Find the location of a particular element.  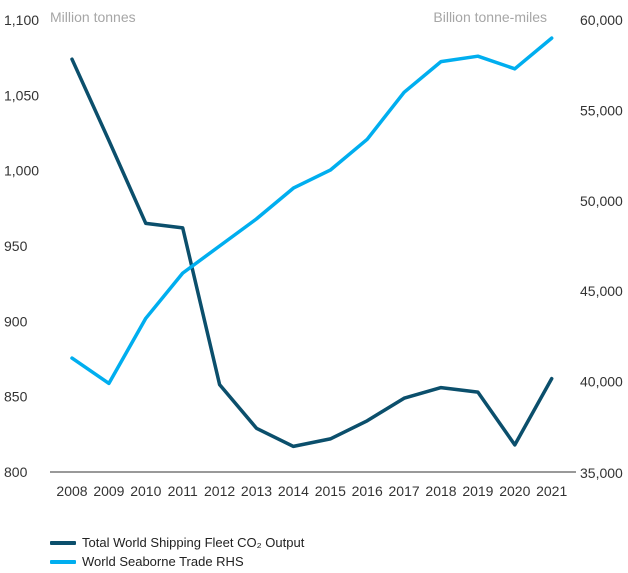

right-tick-label: 40,000 is located at coordinates (601, 382).